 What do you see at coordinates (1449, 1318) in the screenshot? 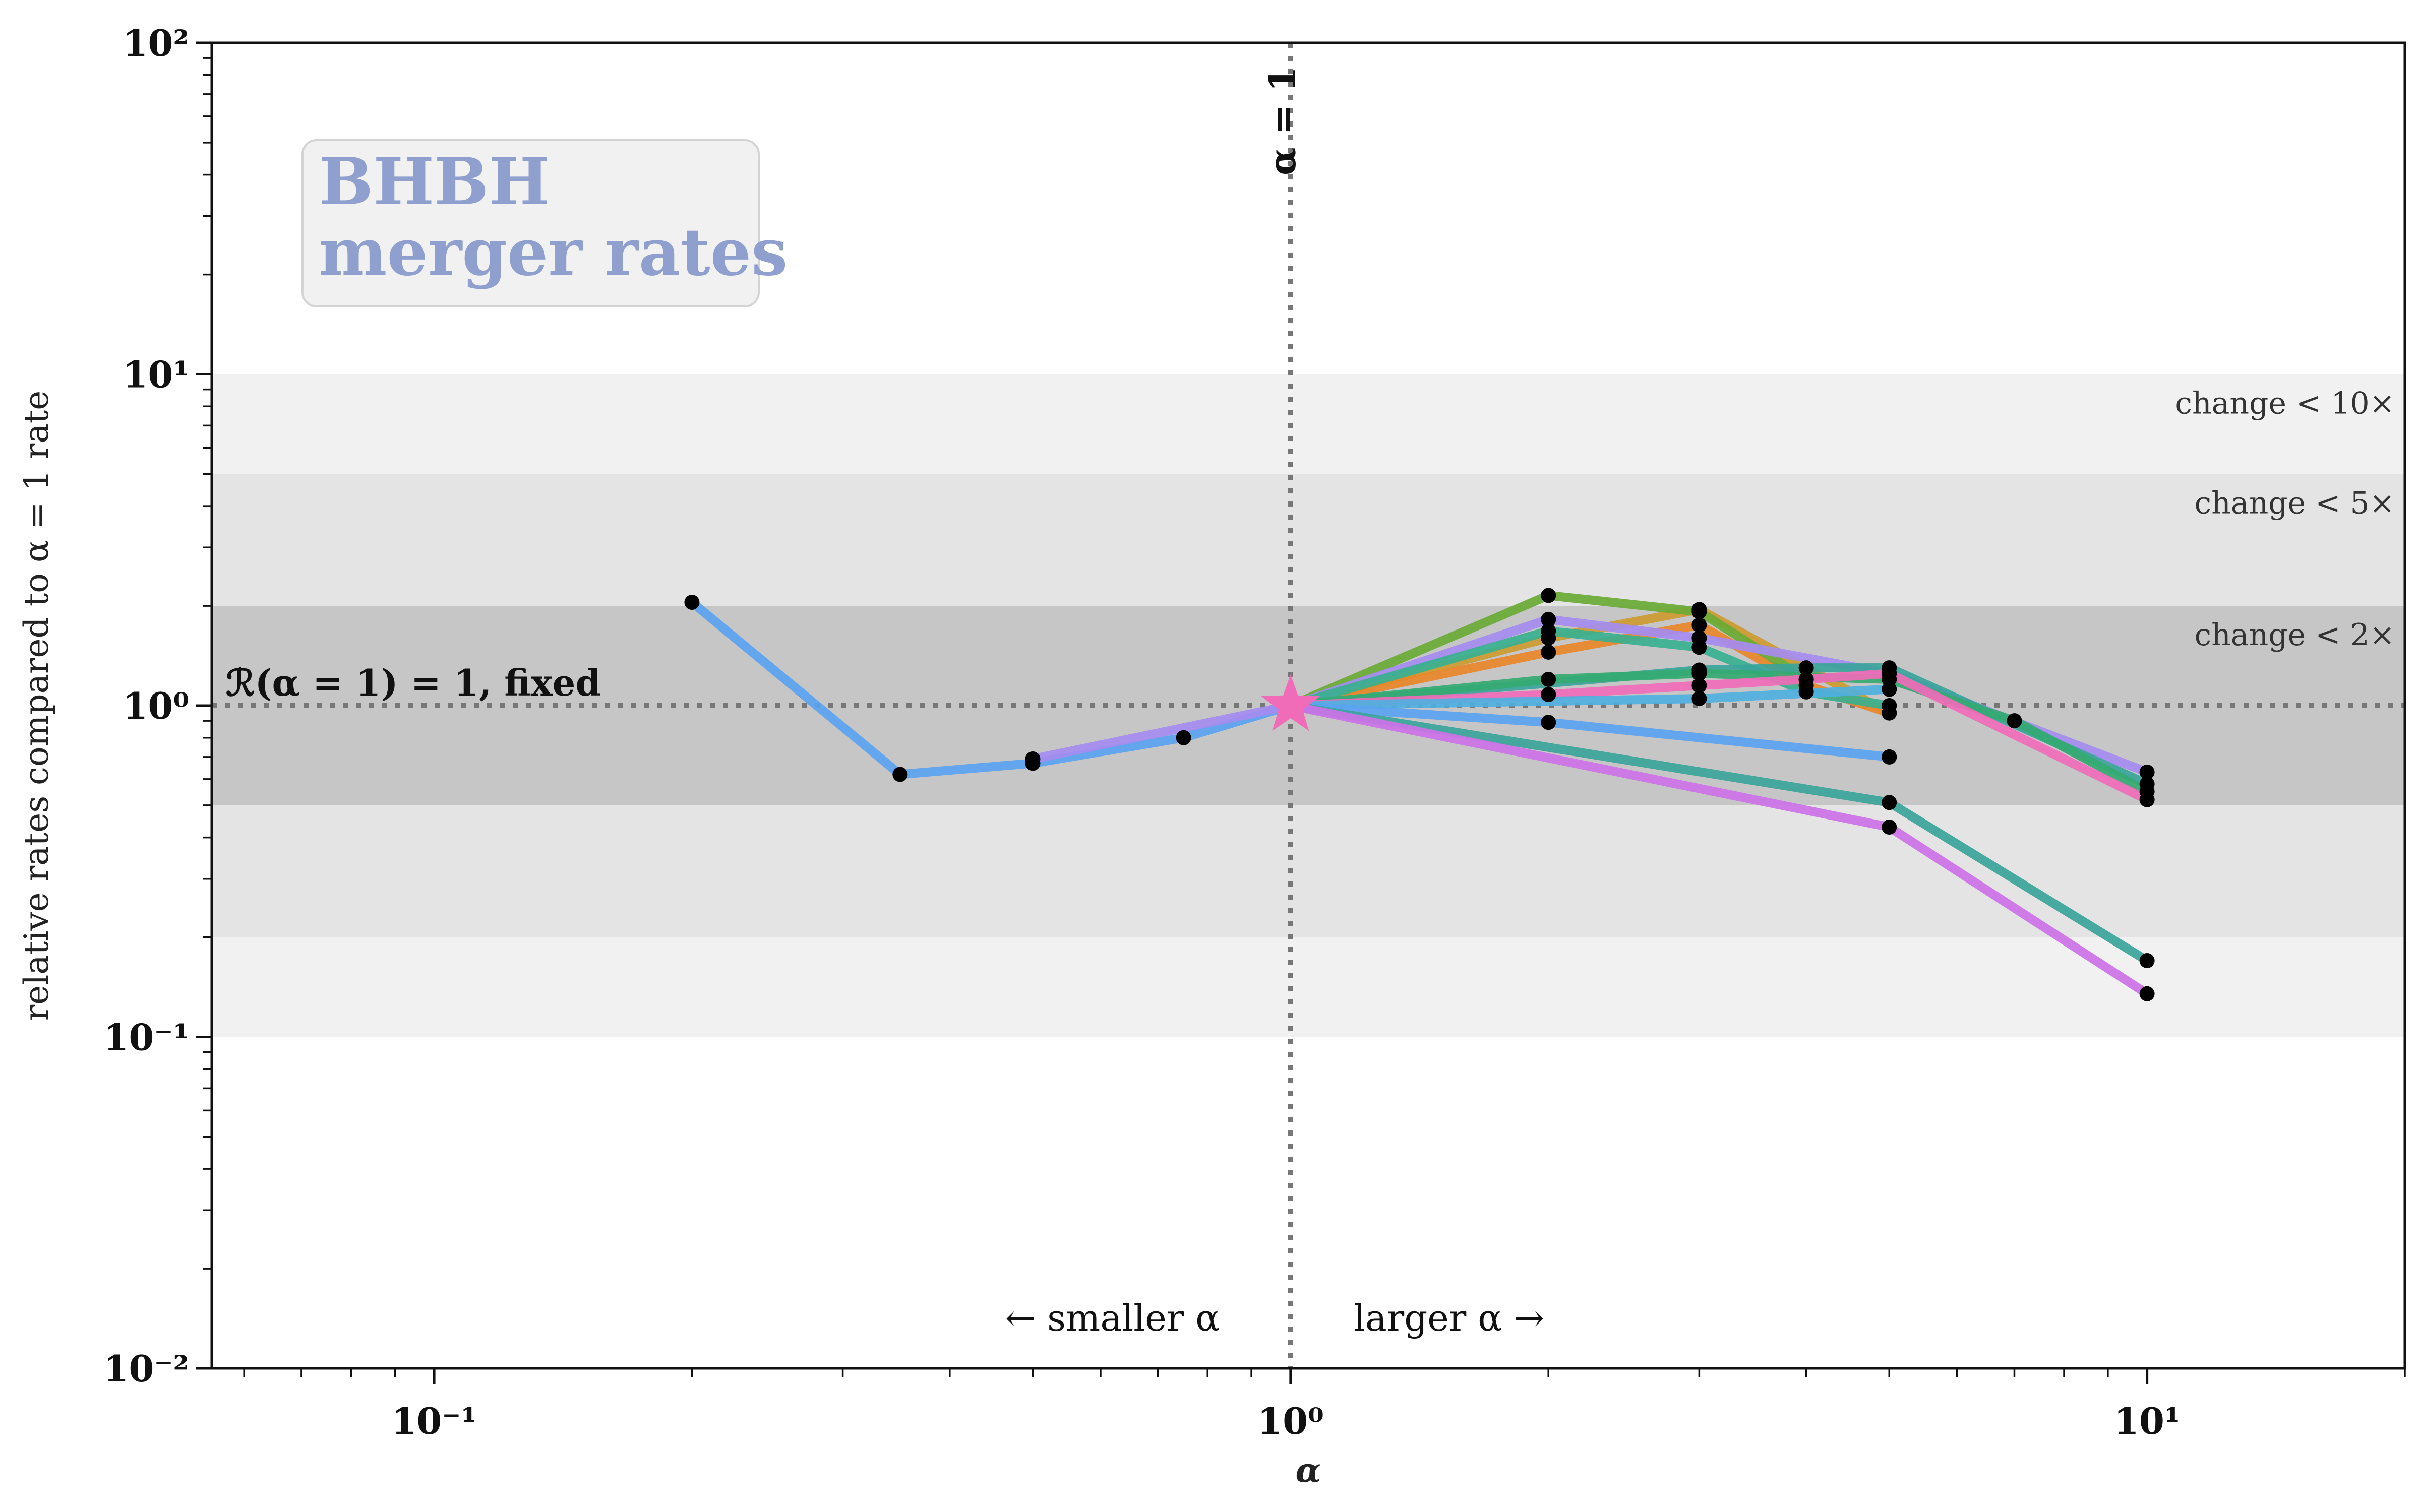
I see `larger-alpha-annotation: larger α →` at bounding box center [1449, 1318].